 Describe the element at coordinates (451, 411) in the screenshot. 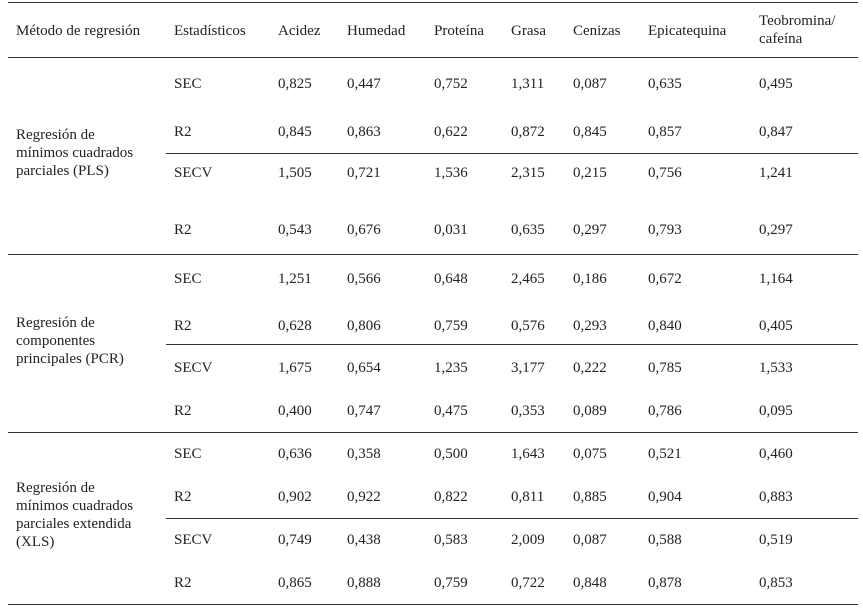

I see `table-cell: 0,475` at that location.